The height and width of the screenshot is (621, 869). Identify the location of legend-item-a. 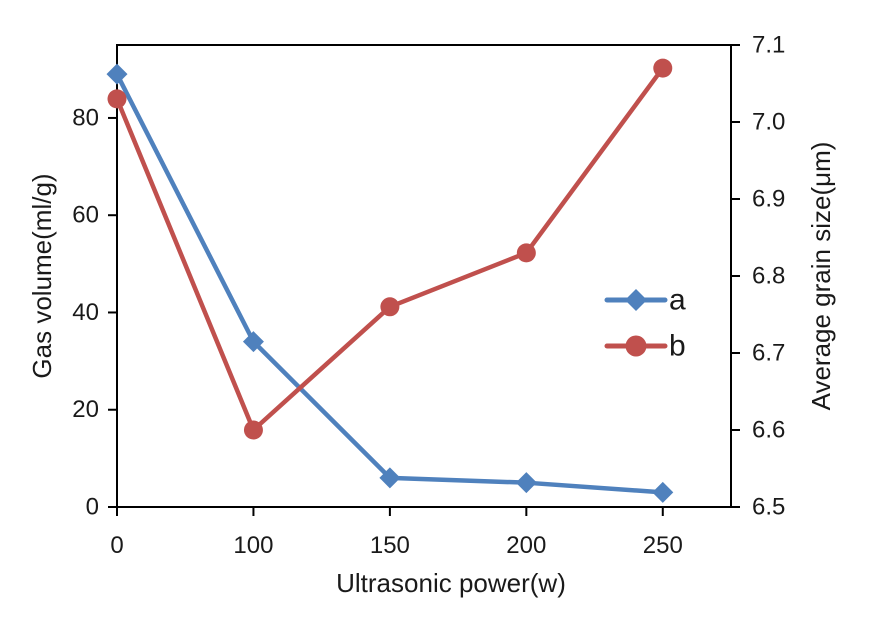
(636, 300).